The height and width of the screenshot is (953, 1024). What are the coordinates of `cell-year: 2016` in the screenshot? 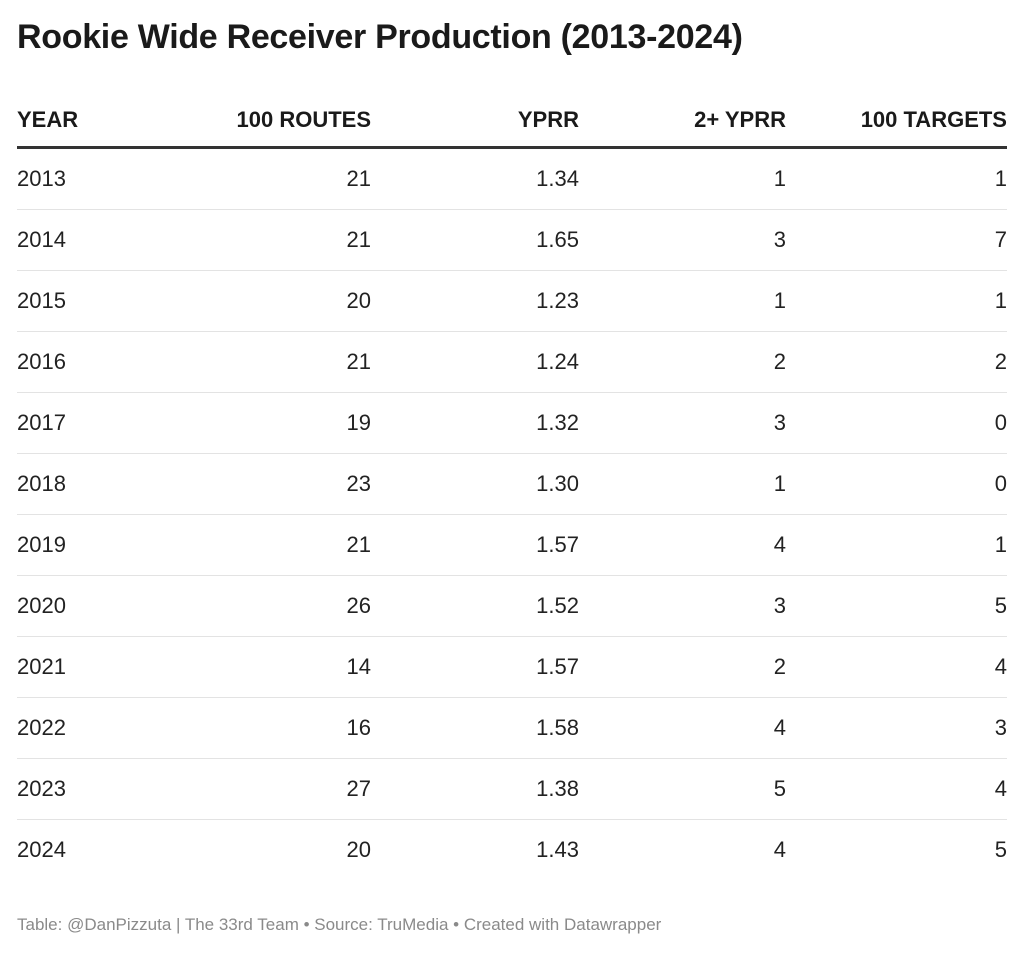 It's located at (87, 362).